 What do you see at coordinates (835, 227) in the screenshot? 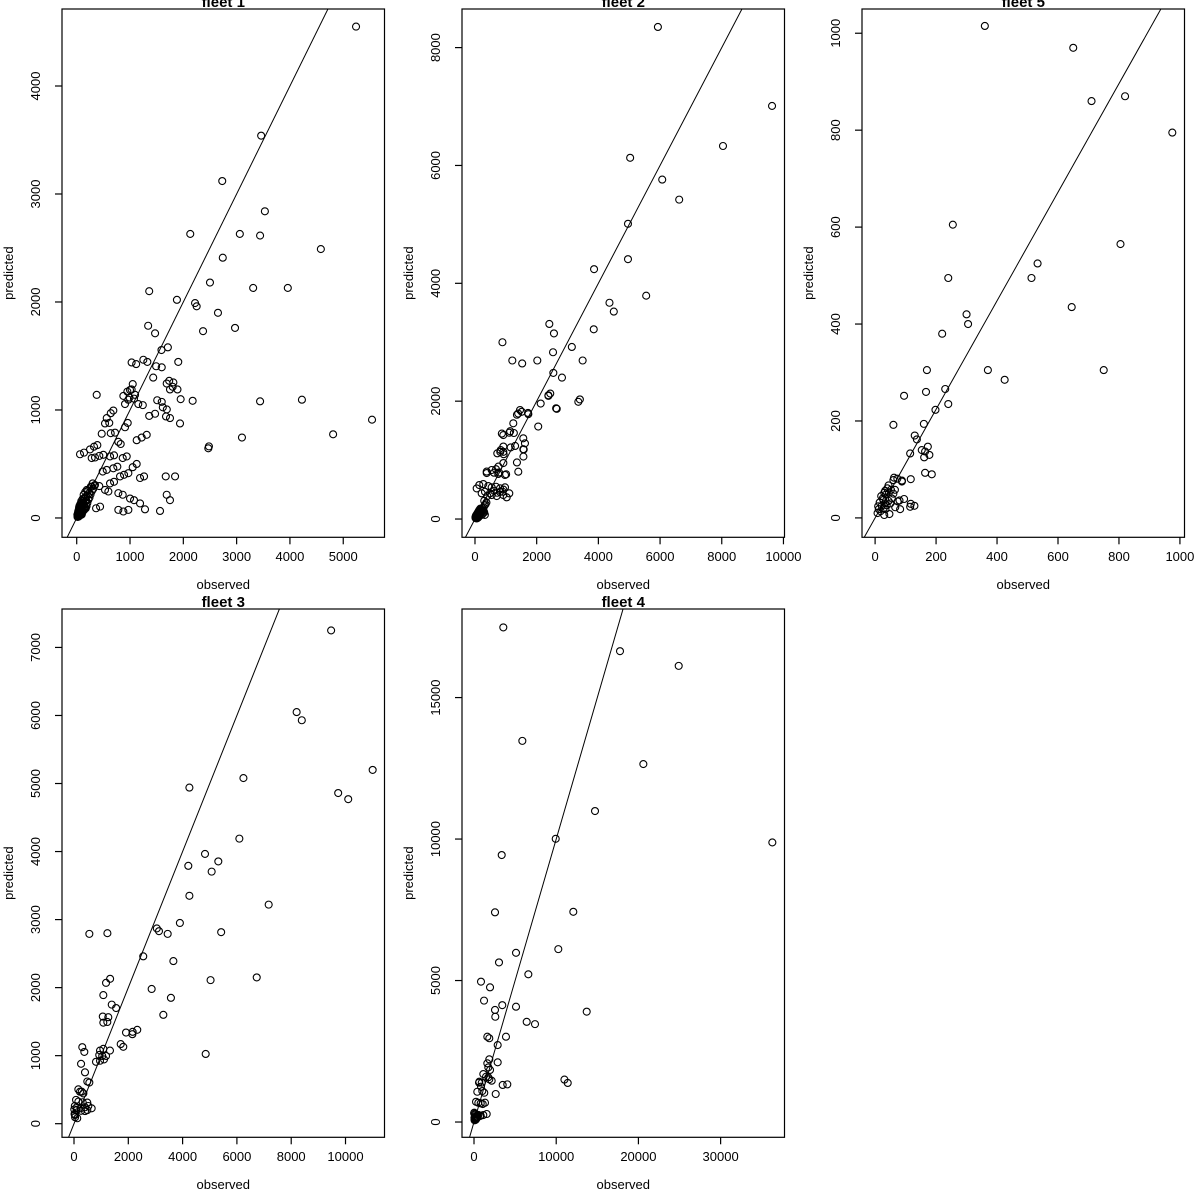
I see `y-tick-label: 600` at bounding box center [835, 227].